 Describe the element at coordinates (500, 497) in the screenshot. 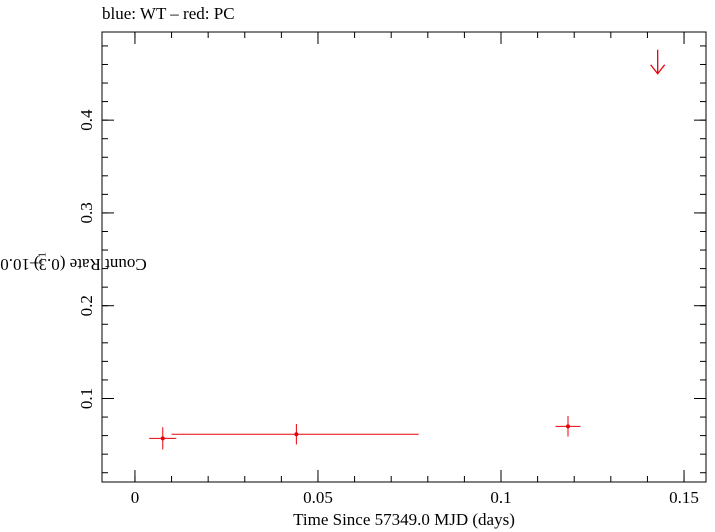

I see `x-tick-label: 0.1` at that location.